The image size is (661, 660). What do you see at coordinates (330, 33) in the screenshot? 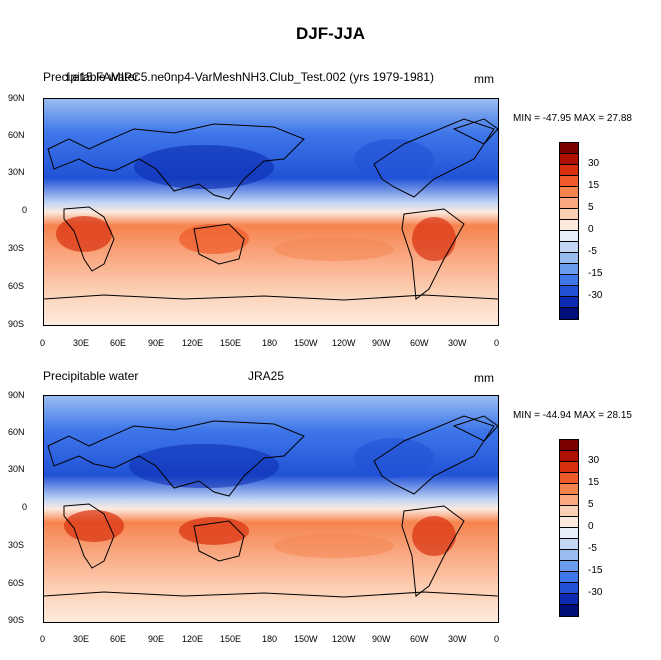
I see `figure-title: DJF-JJA` at bounding box center [330, 33].